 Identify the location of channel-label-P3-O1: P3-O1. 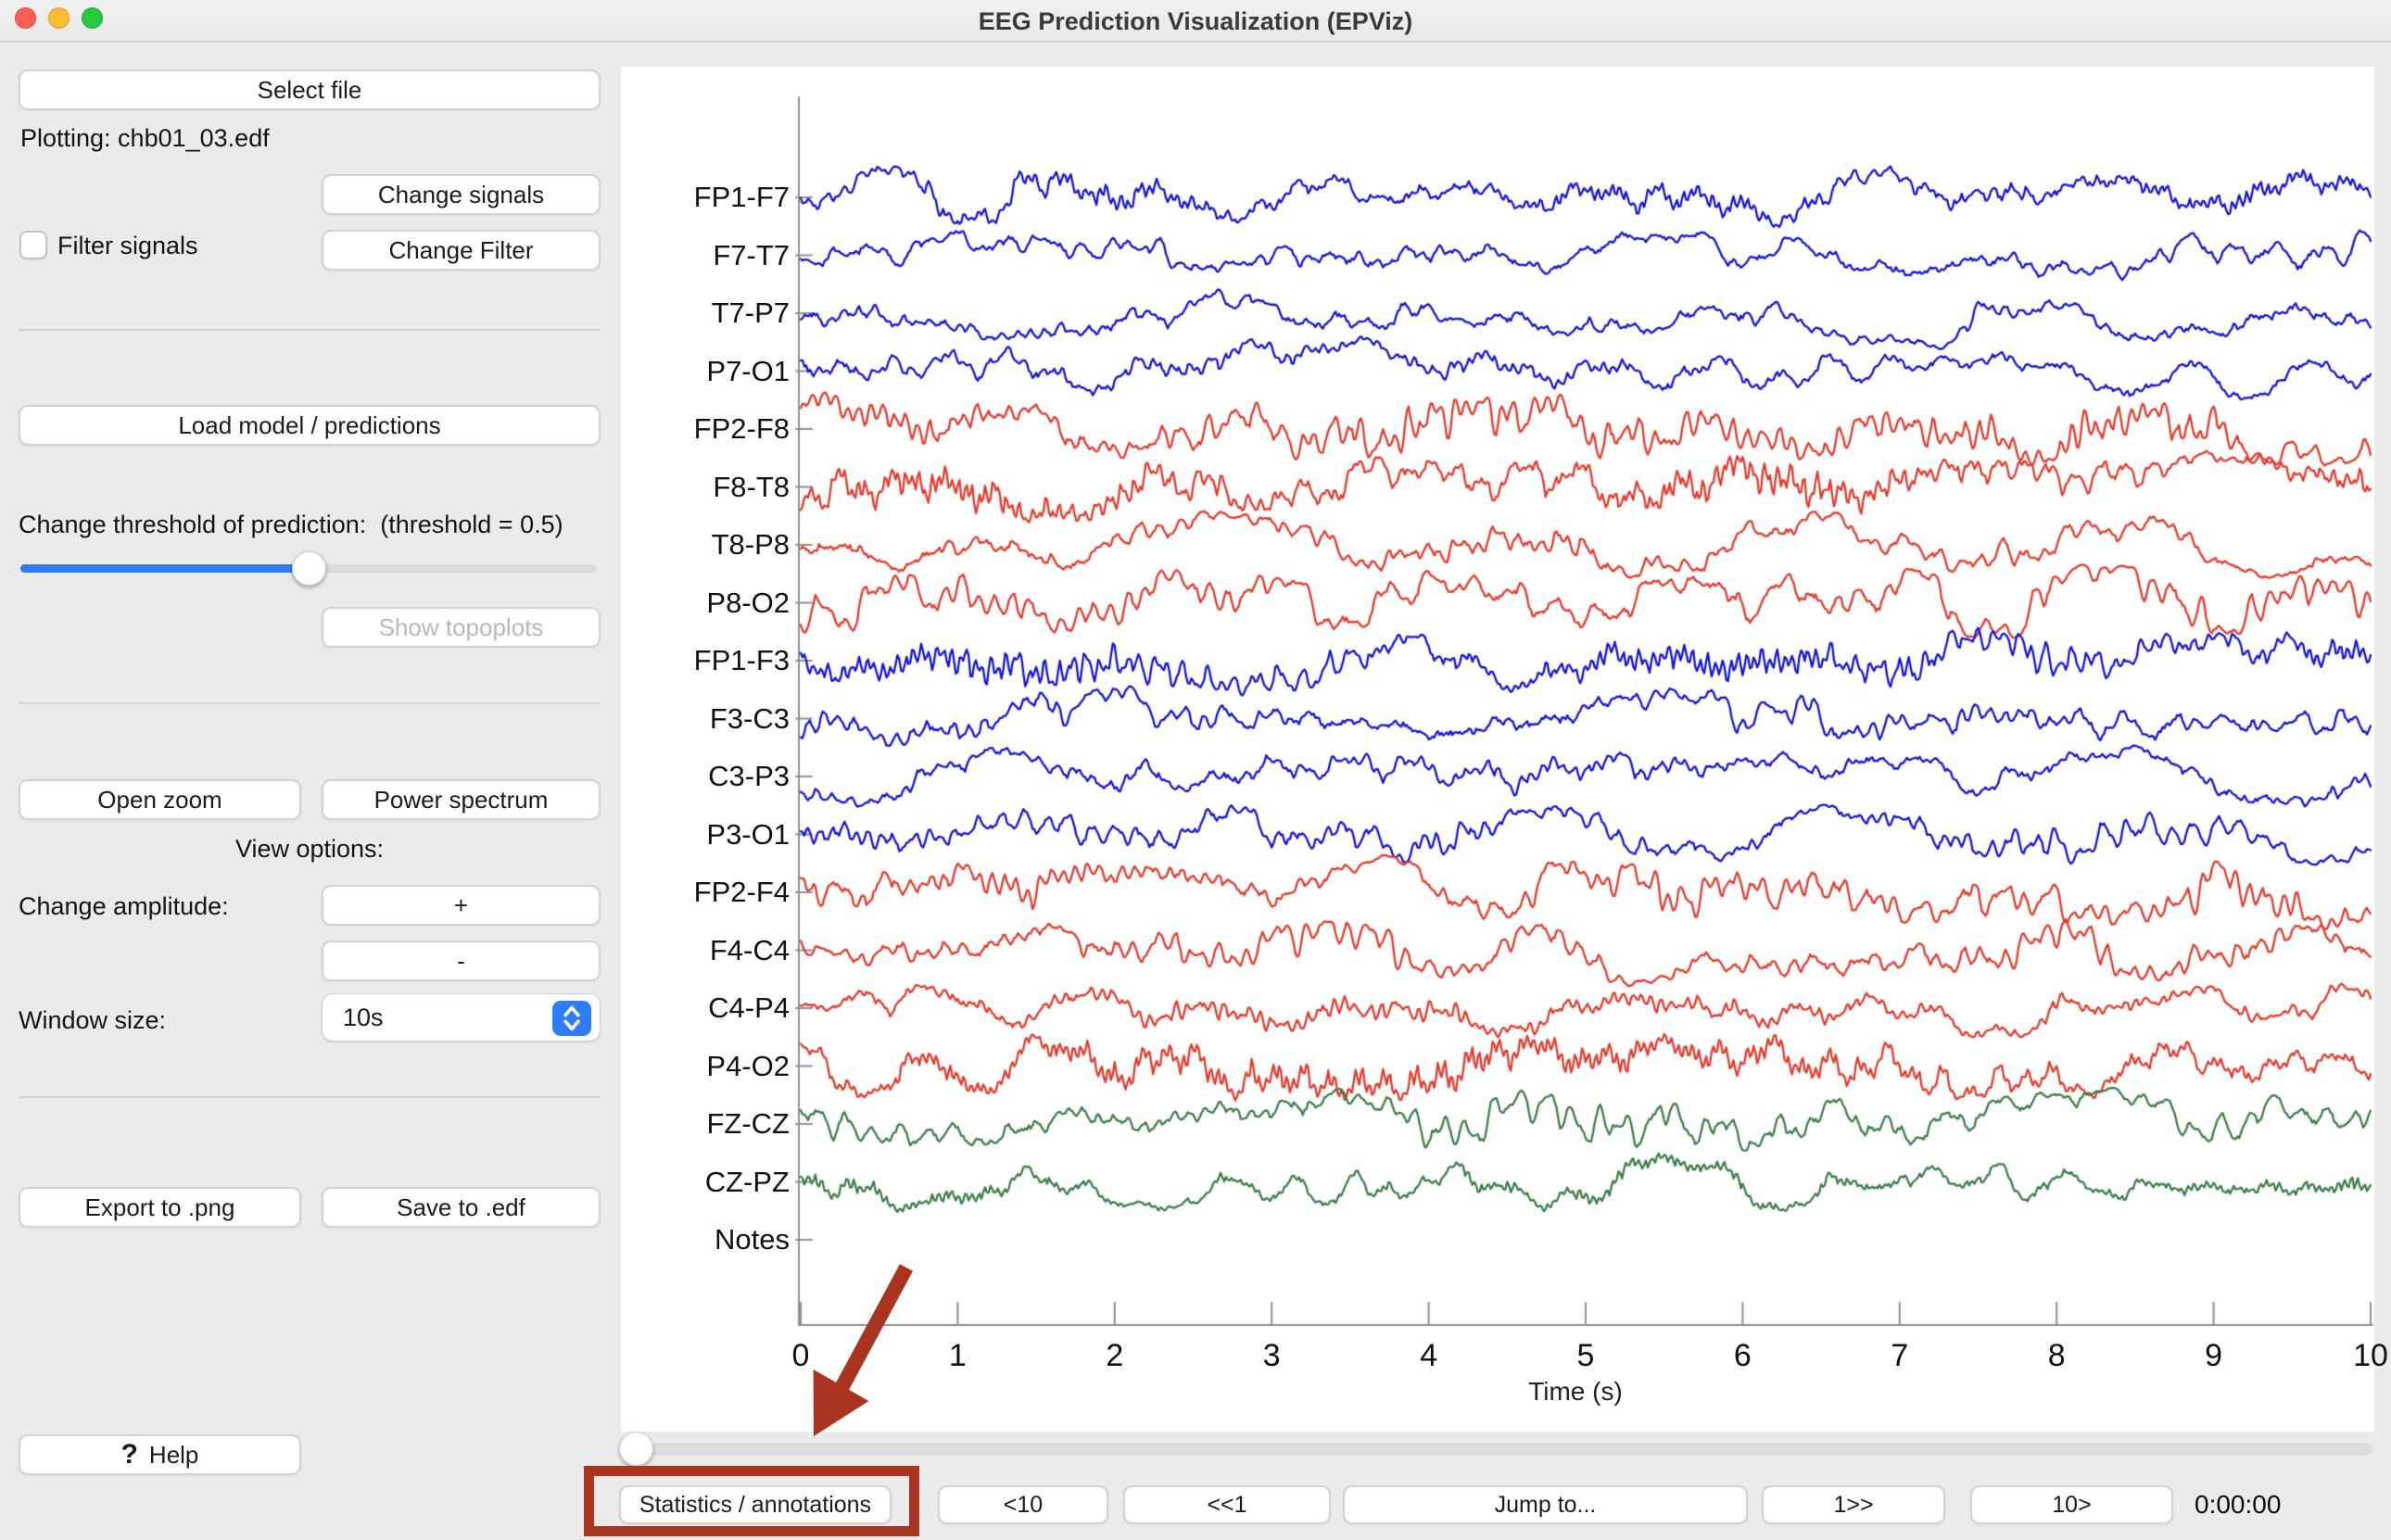
(748, 834).